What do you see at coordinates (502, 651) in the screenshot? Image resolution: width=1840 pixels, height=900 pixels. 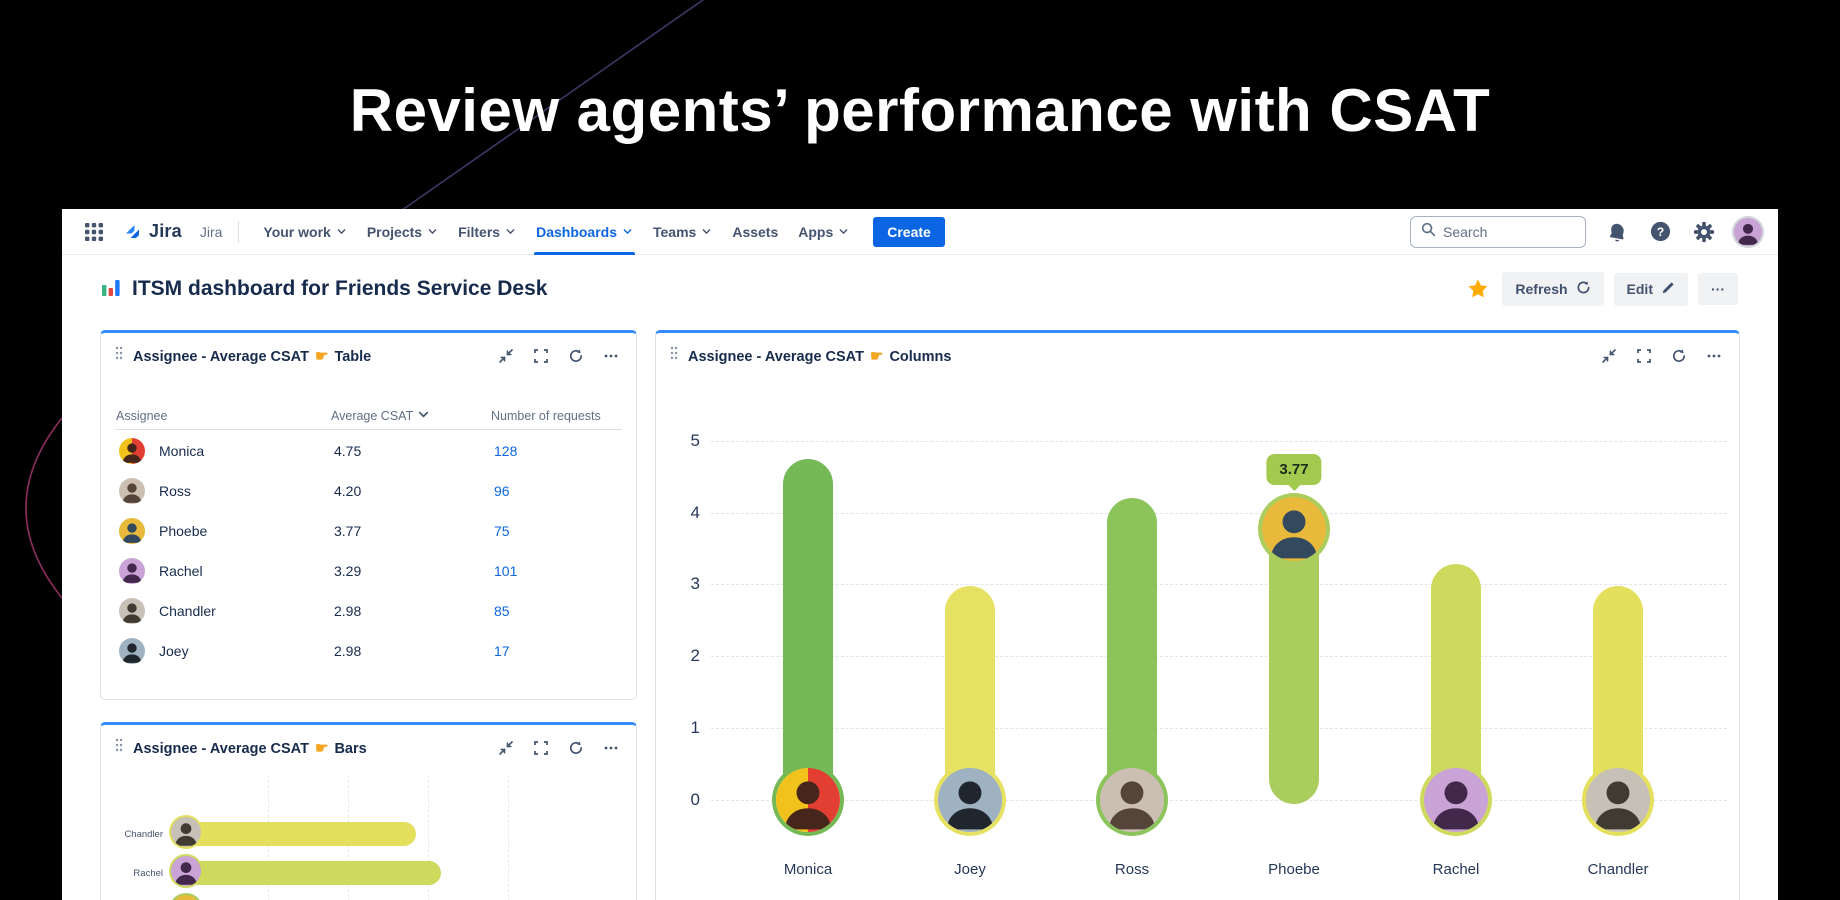 I see `requests-count-link: 17` at bounding box center [502, 651].